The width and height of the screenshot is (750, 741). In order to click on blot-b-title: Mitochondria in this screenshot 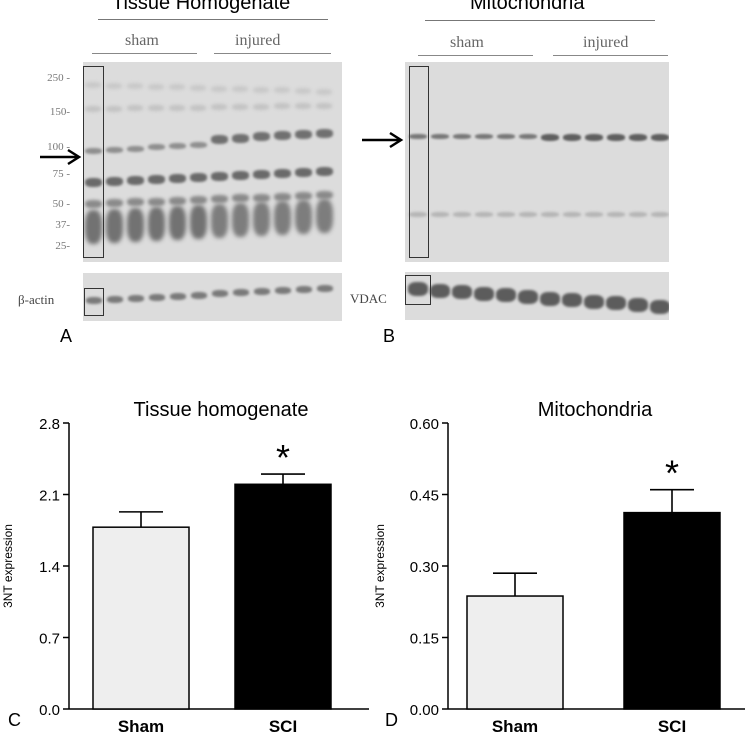, I will do `click(527, 7)`.